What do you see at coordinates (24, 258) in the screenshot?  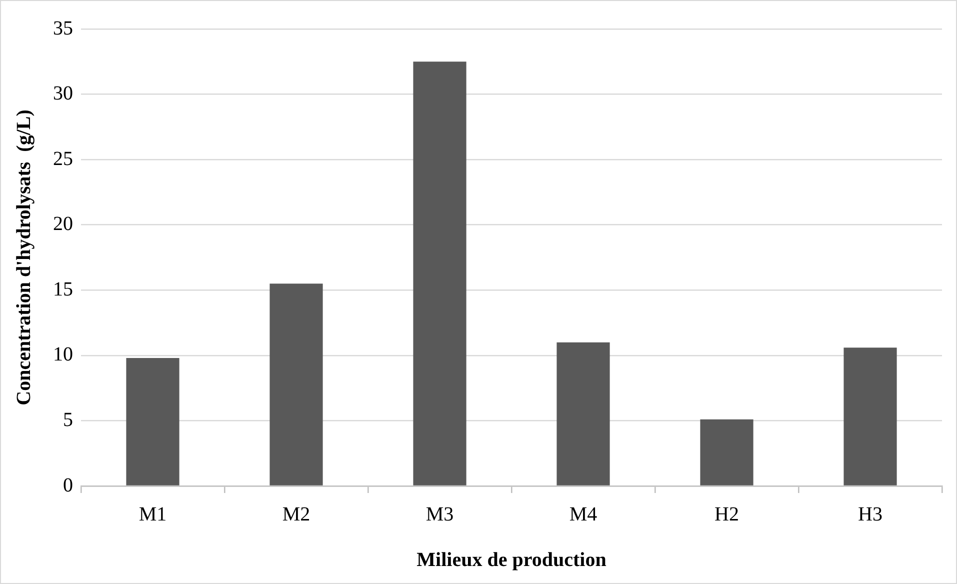 I see `y-axis-title: Concentration d'hydrolysats (g/L)` at bounding box center [24, 258].